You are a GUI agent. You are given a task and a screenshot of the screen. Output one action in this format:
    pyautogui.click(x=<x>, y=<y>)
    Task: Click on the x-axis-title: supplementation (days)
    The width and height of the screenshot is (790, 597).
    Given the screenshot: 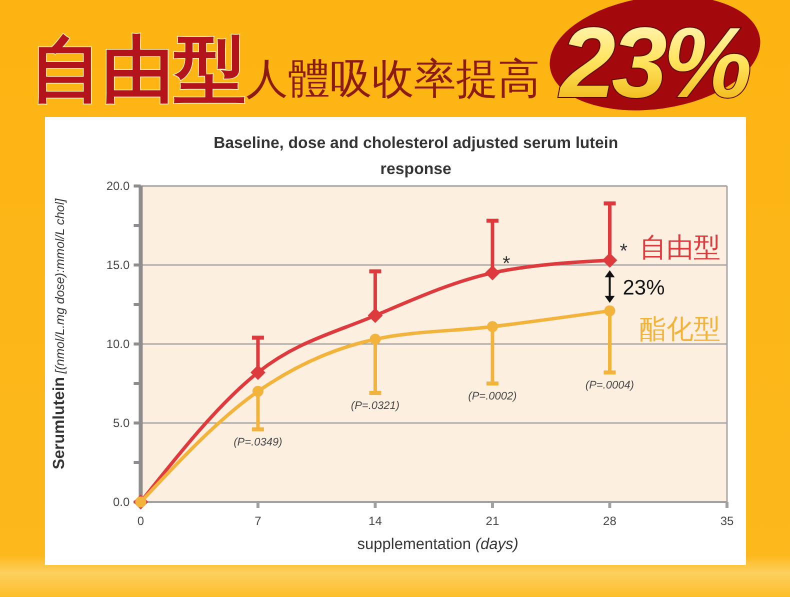 What is the action you would take?
    pyautogui.click(x=437, y=544)
    